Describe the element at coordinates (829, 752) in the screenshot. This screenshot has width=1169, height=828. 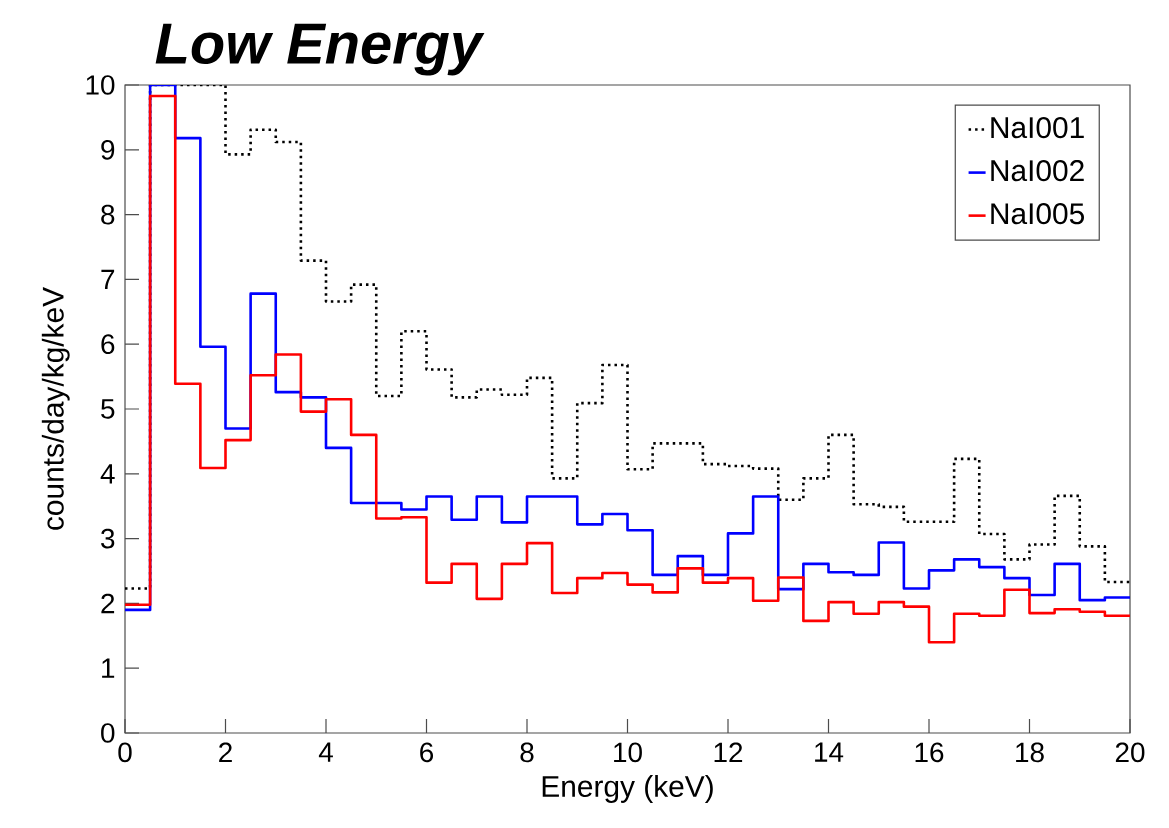
I see `x-tick-label: 14` at that location.